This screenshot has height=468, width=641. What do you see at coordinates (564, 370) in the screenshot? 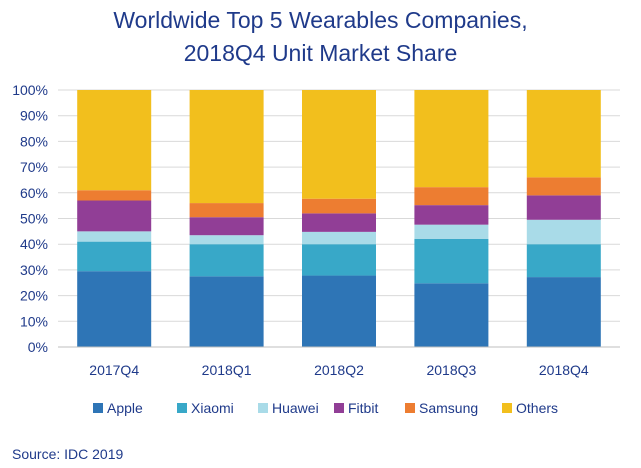
I see `x-tick-label: 2018Q4` at bounding box center [564, 370].